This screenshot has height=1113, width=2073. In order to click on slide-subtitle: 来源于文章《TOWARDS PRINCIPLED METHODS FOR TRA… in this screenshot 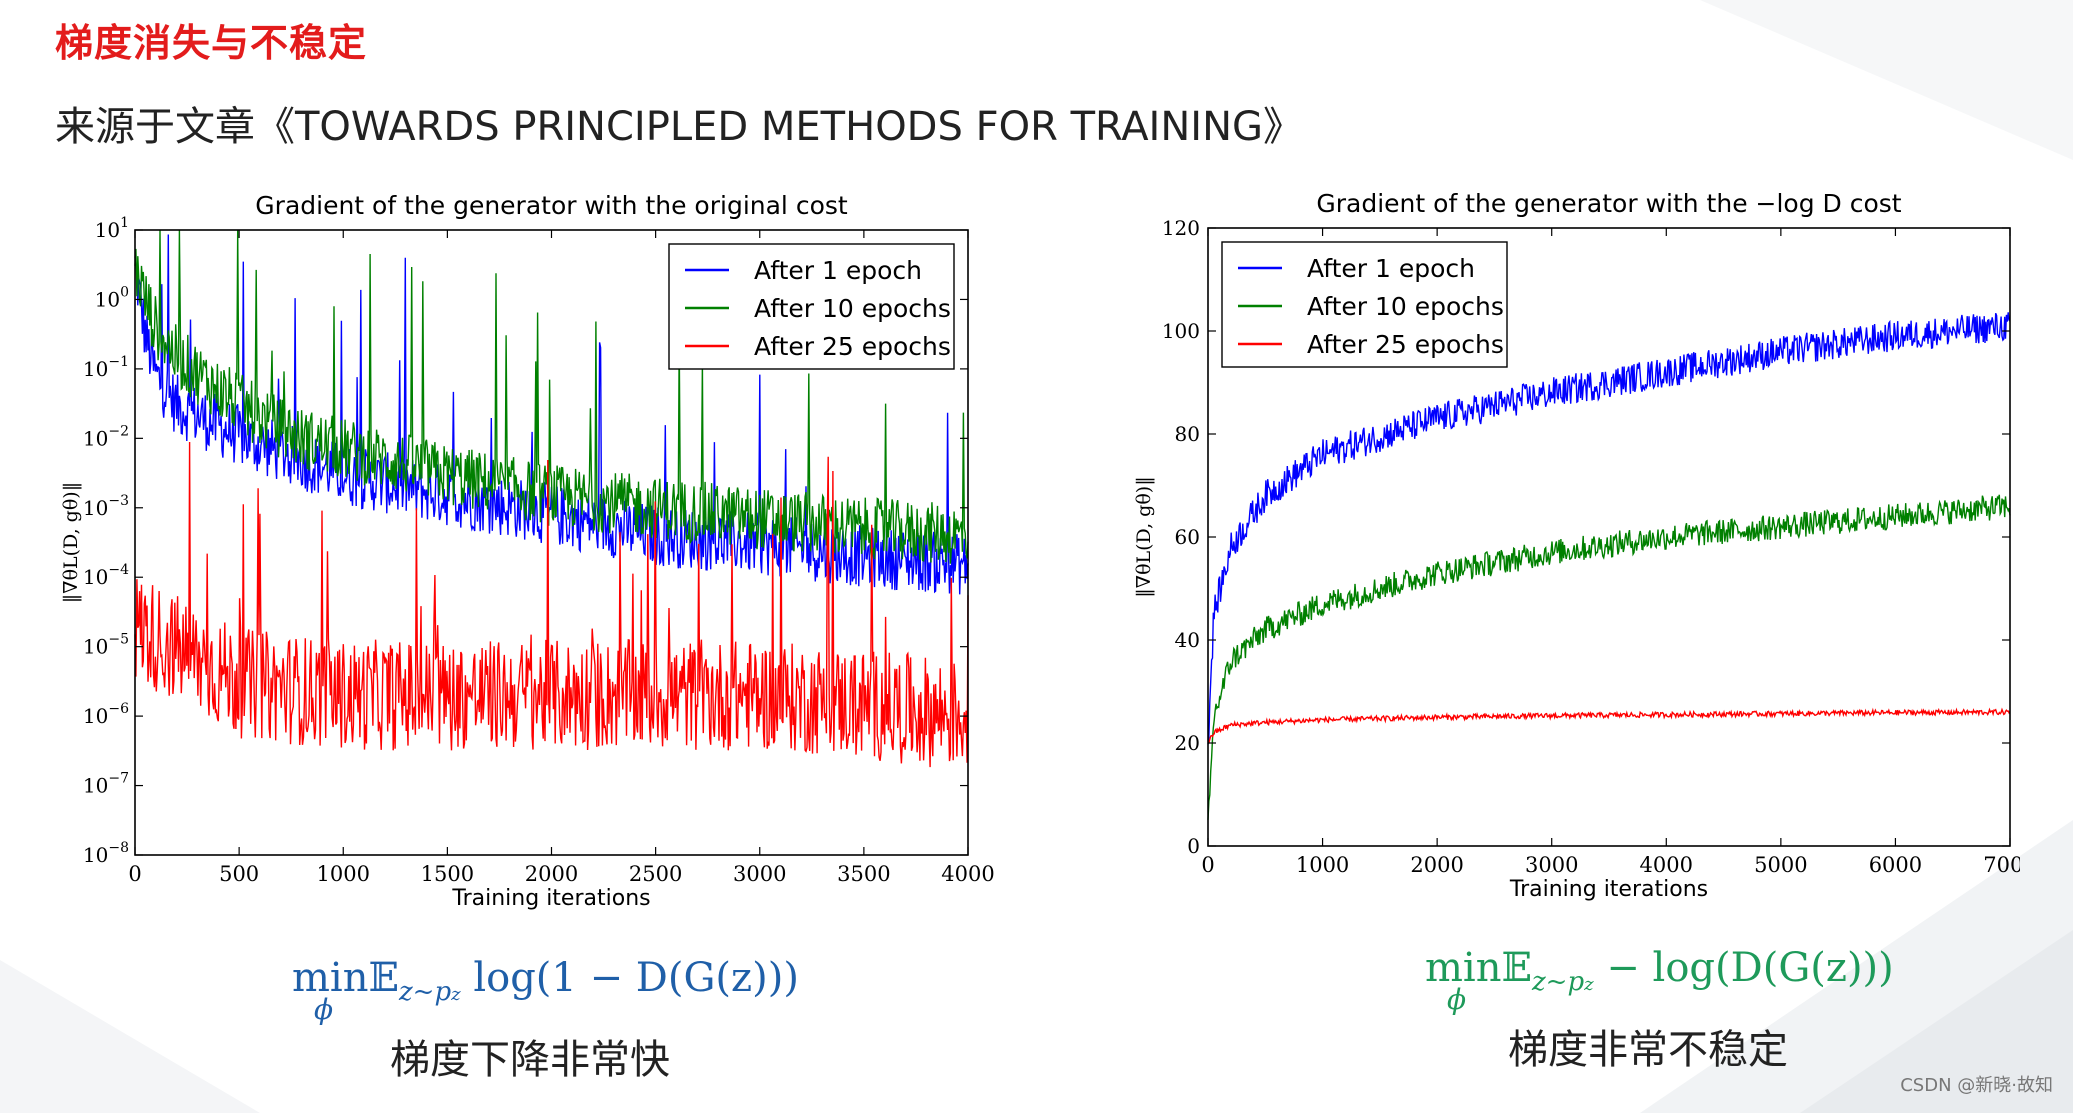, I will do `click(679, 127)`.